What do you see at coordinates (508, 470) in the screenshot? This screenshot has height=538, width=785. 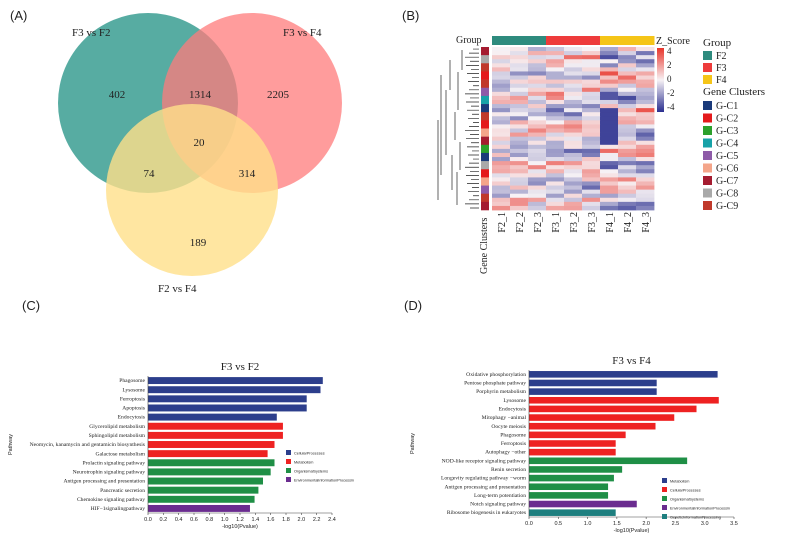 I see `category-label: Renin secretion` at bounding box center [508, 470].